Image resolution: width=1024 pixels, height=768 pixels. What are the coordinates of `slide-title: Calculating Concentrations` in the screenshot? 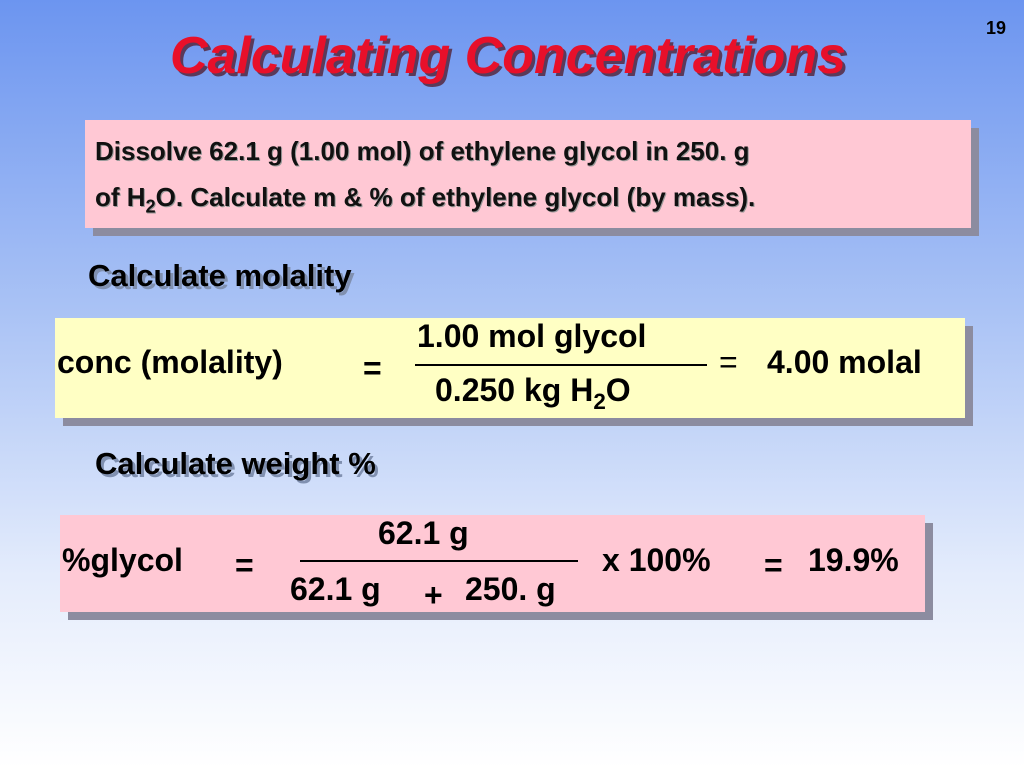 It's located at (508, 56).